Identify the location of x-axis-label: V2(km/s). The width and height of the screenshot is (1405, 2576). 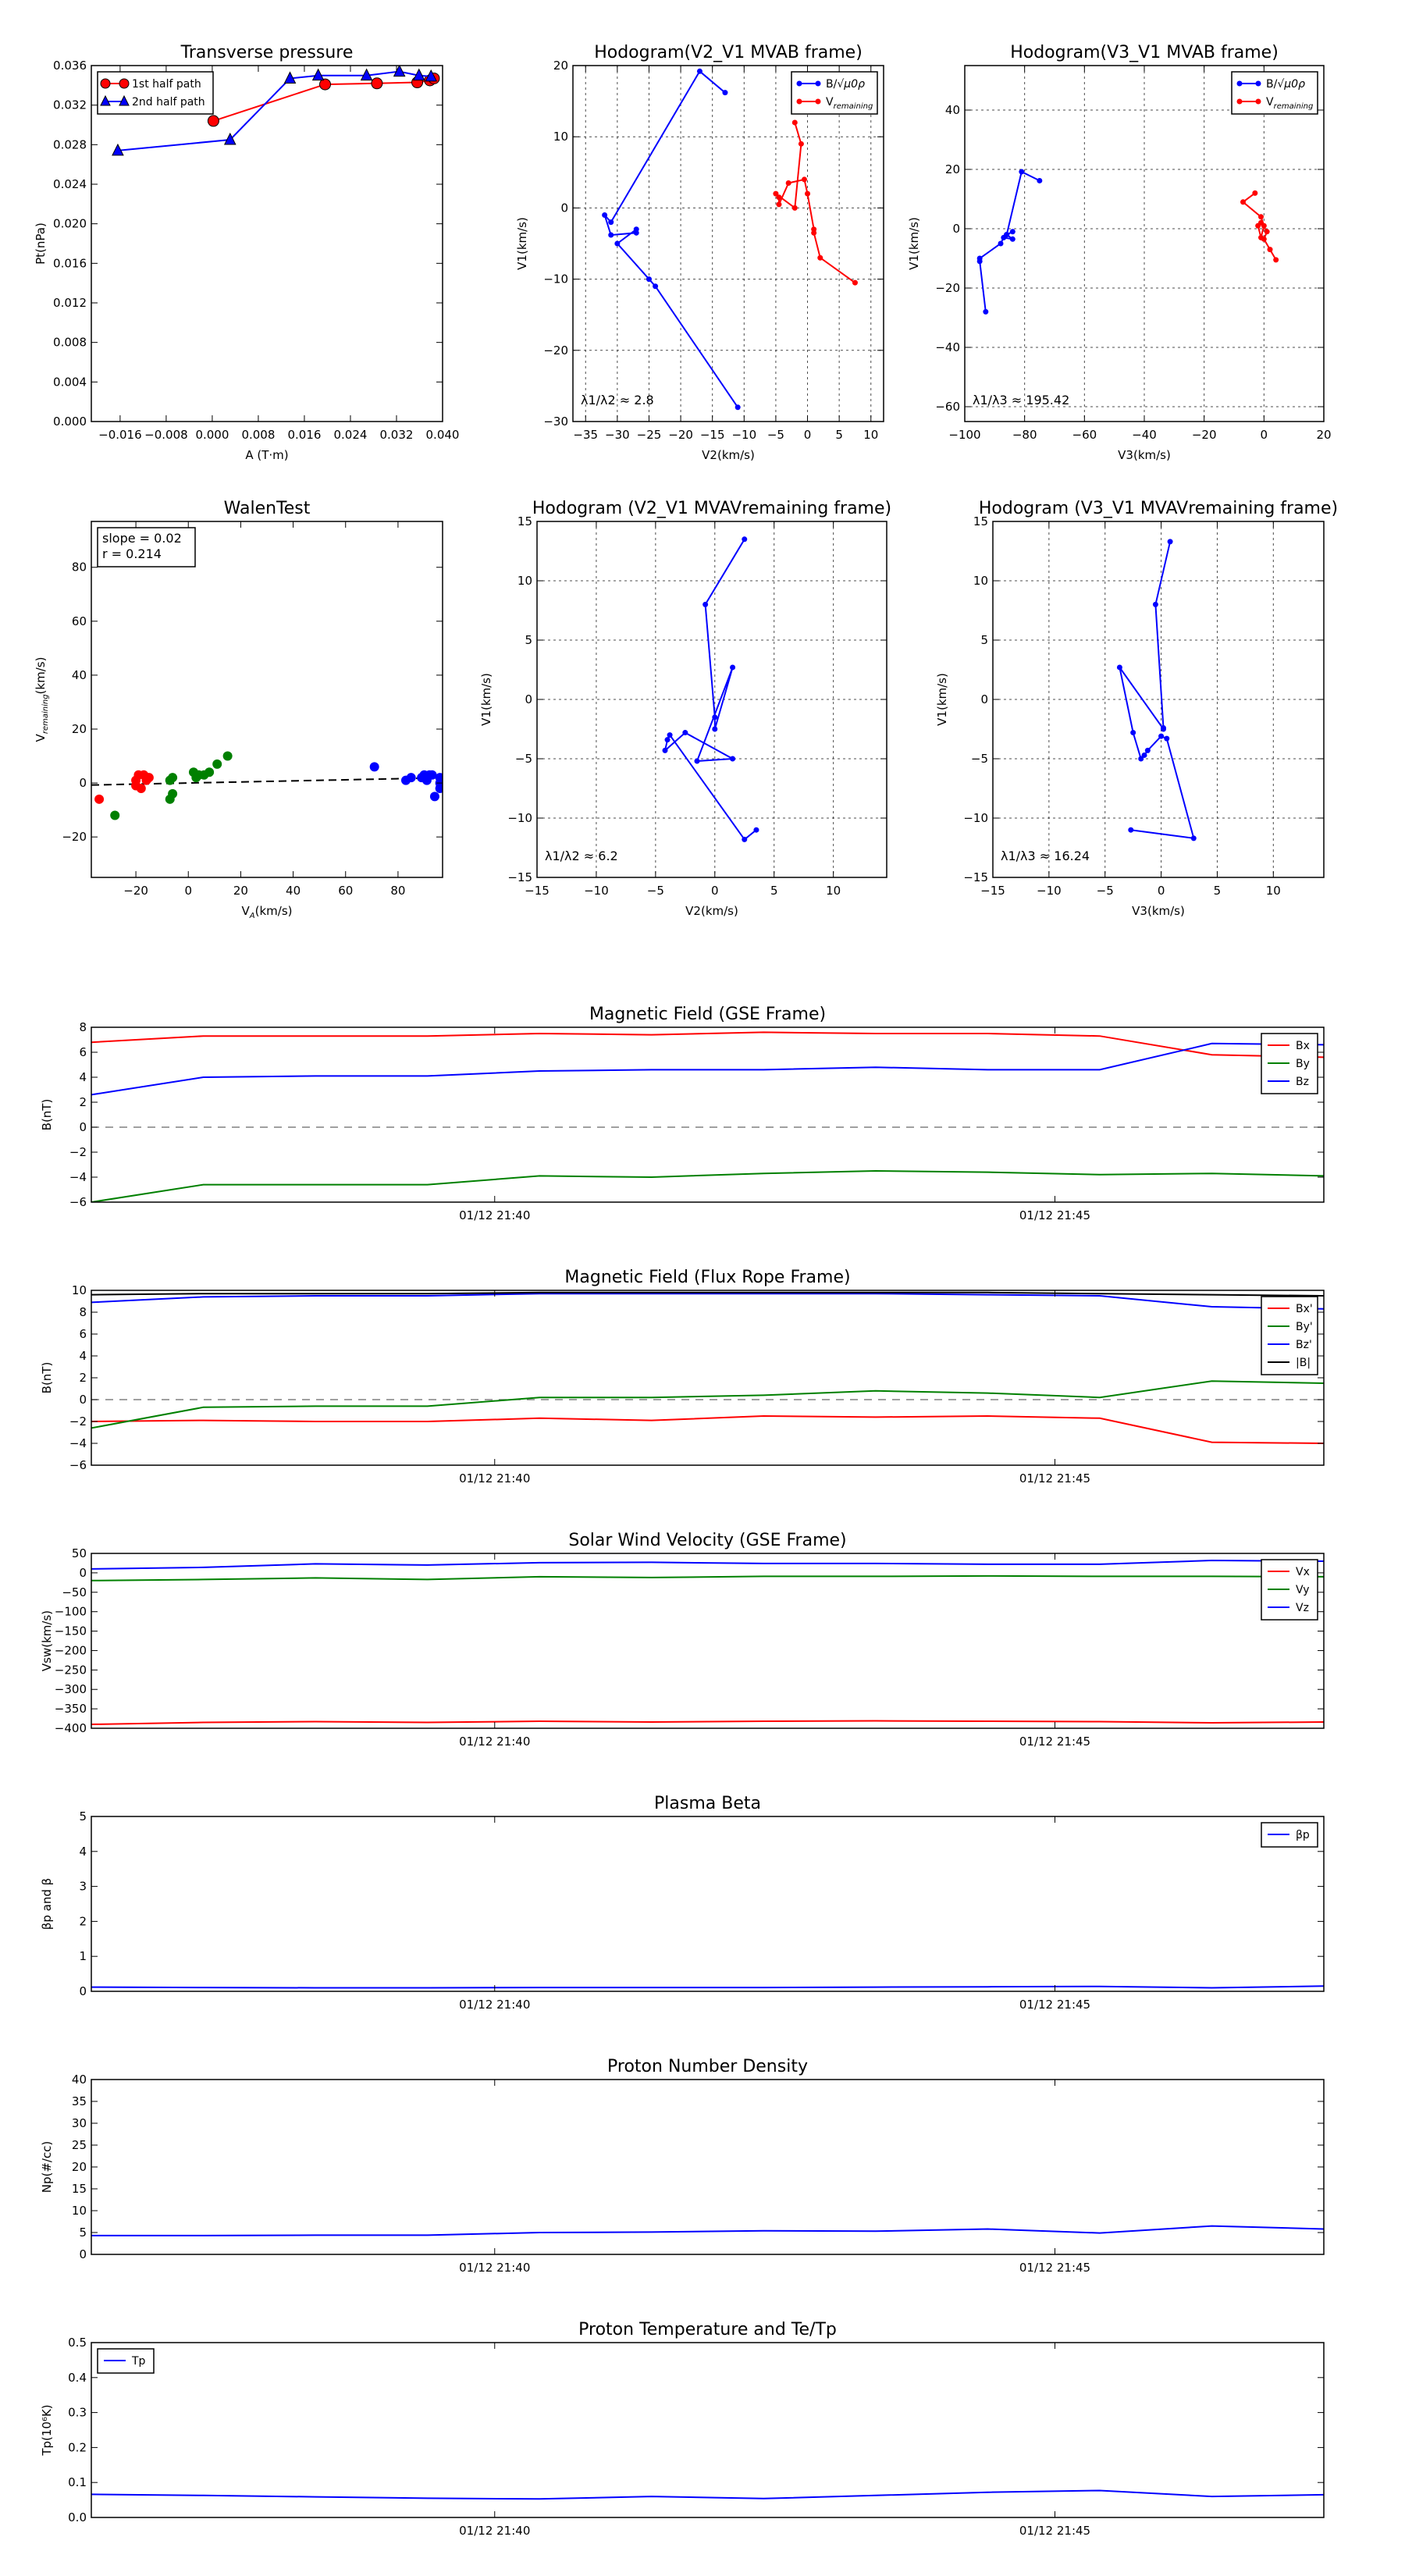
(728, 455).